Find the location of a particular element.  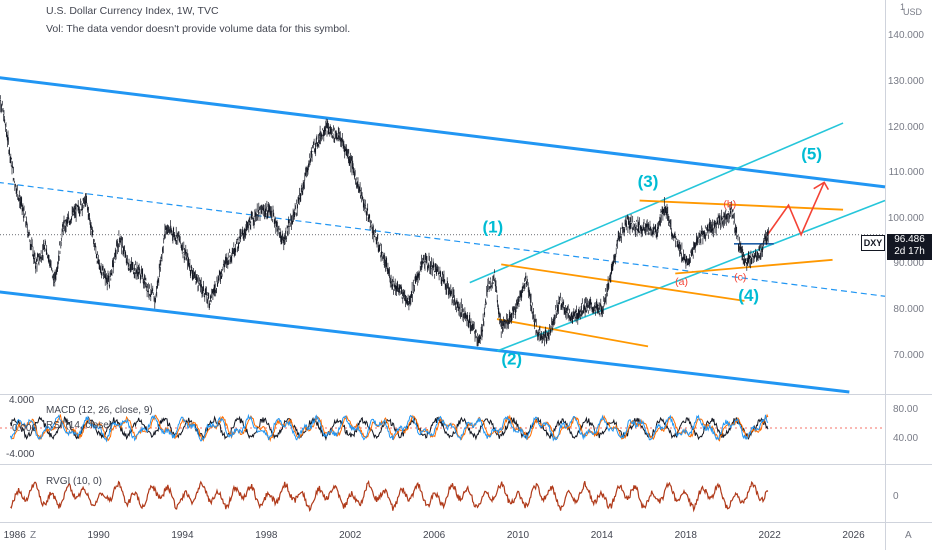

wave-labels: (1) (2) (3) (4) (5) (a) (b) (c) is located at coordinates (652, 257).